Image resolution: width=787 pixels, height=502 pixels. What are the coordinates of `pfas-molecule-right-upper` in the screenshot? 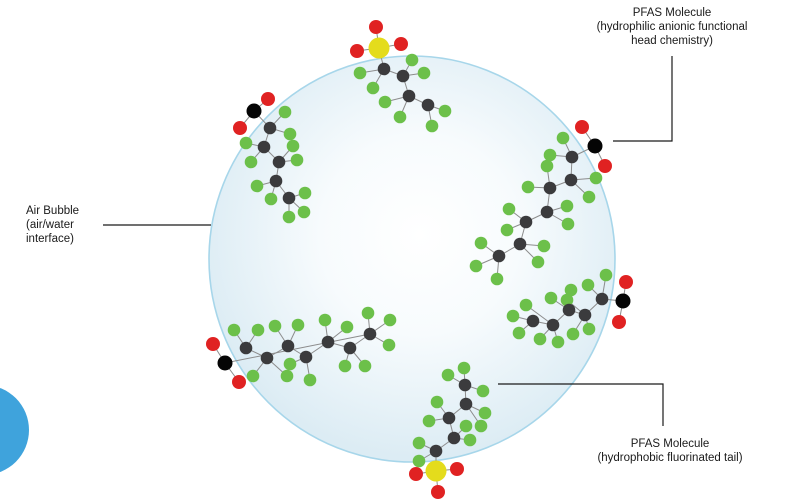 It's located at (540, 203).